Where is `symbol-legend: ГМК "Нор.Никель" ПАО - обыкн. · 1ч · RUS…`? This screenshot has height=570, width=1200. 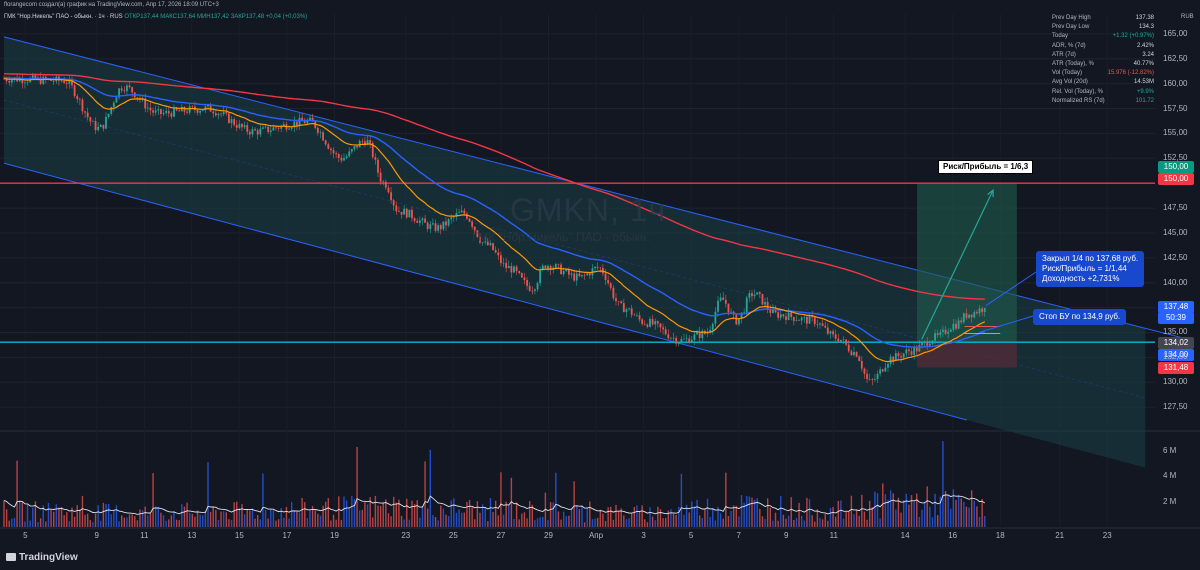
symbol-legend: ГМК "Нор.Никель" ПАО - обыкн. · 1ч · RUS… is located at coordinates (155, 17).